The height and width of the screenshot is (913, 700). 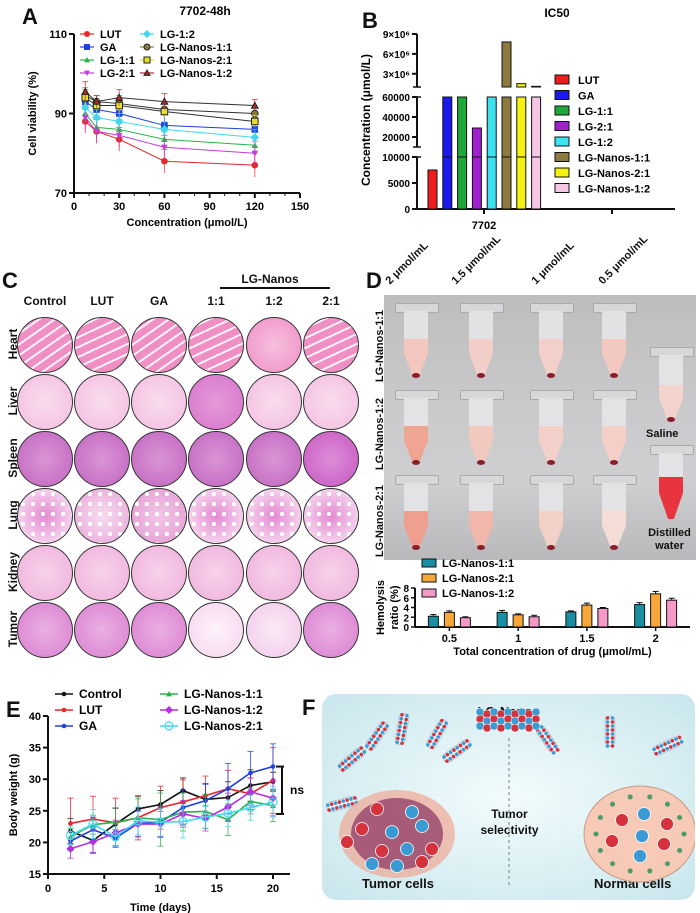 What do you see at coordinates (396, 118) in the screenshot?
I see `y-tick-label: 40000` at bounding box center [396, 118].